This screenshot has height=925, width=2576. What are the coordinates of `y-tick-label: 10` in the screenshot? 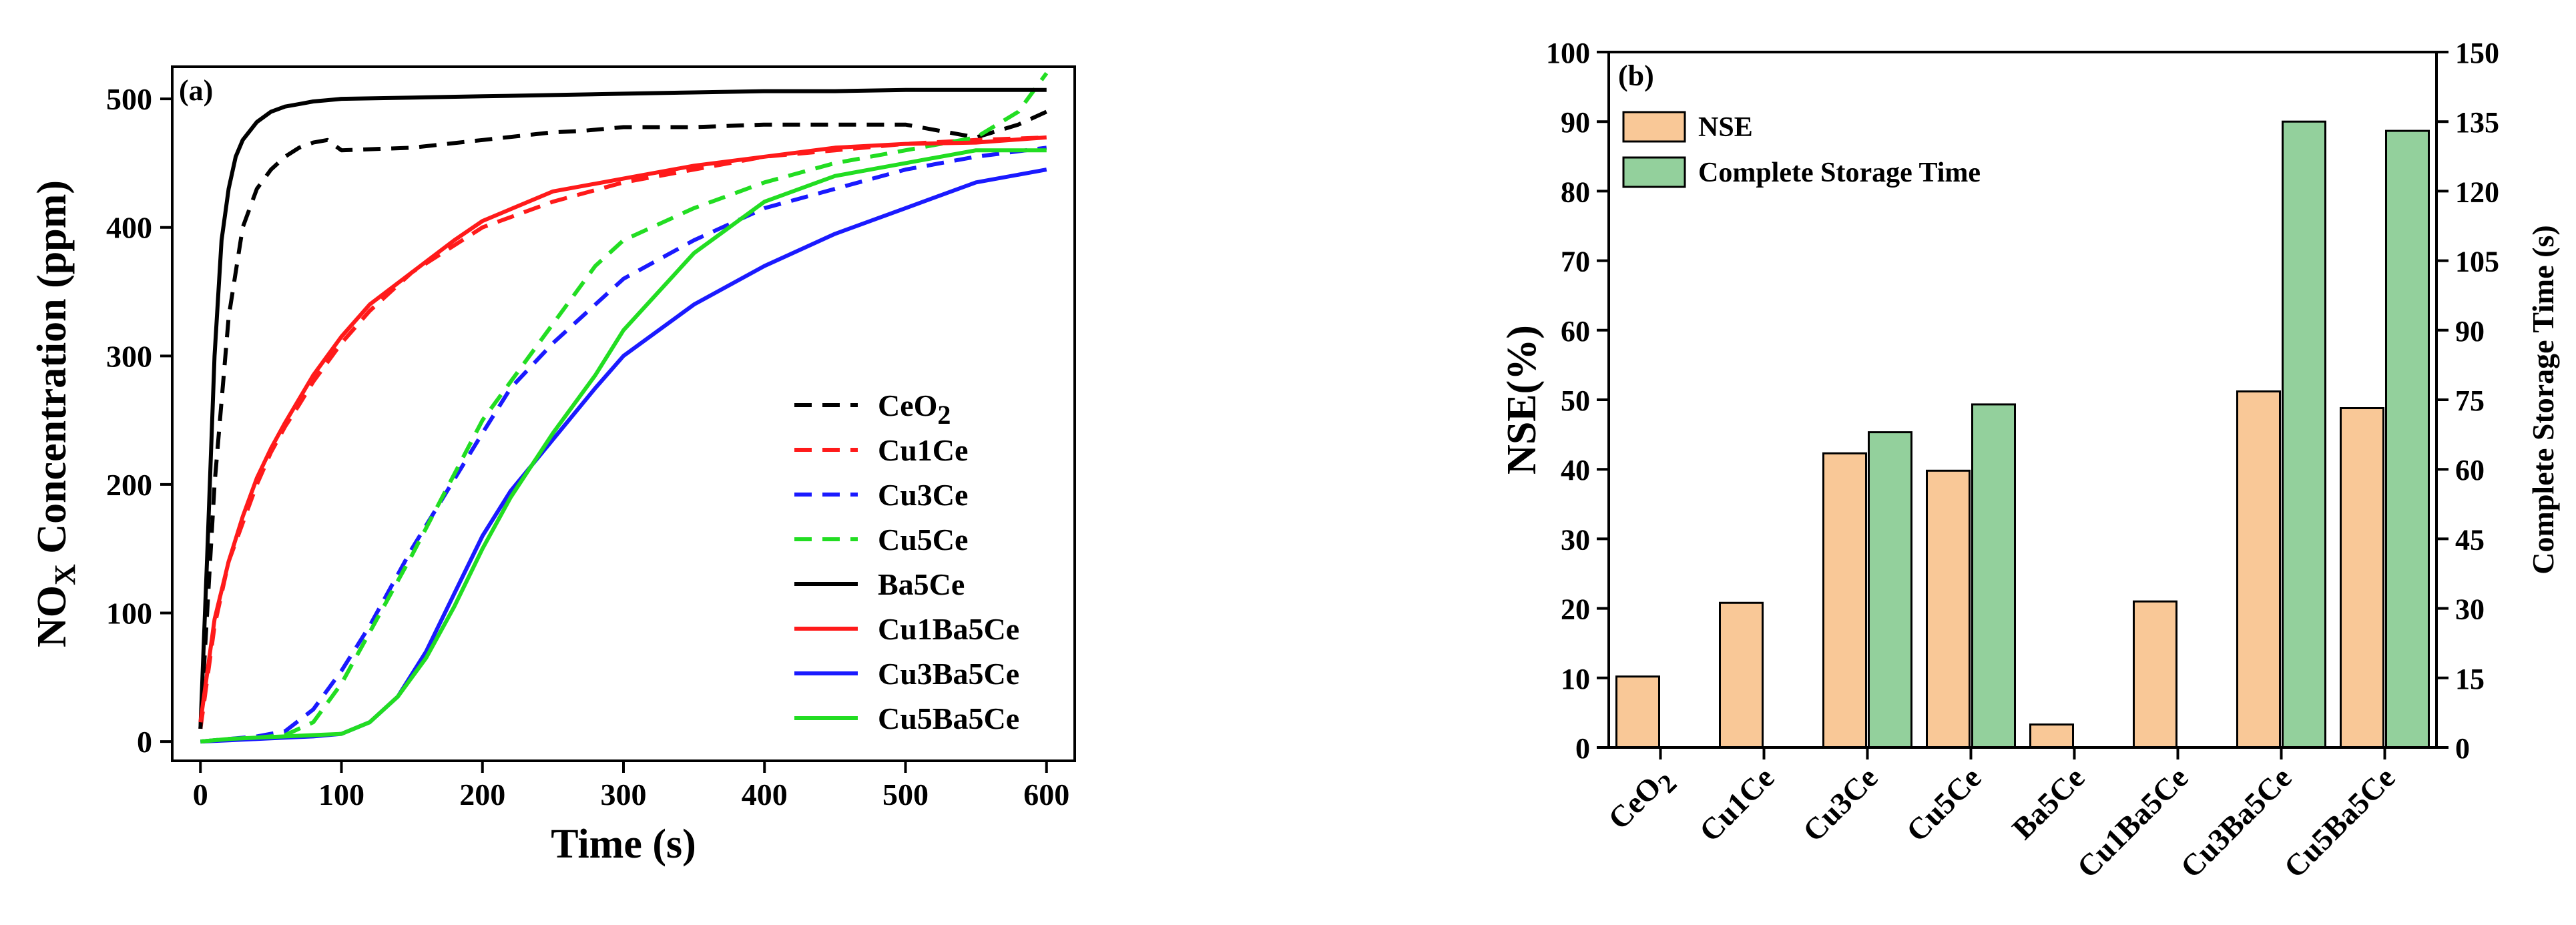 It's located at (1575, 679).